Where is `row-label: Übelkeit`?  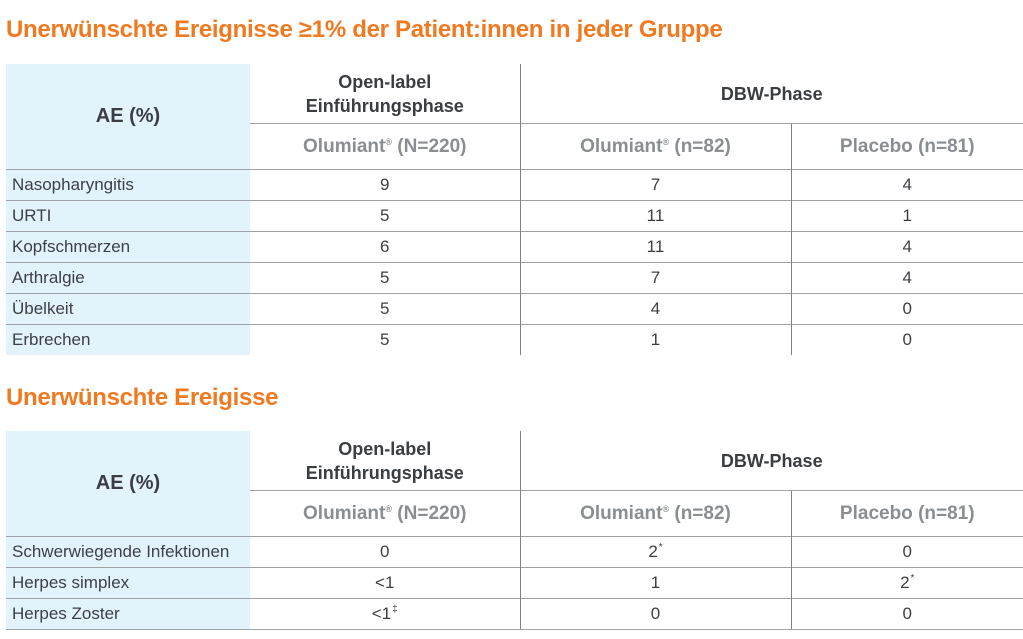 row-label: Übelkeit is located at coordinates (128, 309).